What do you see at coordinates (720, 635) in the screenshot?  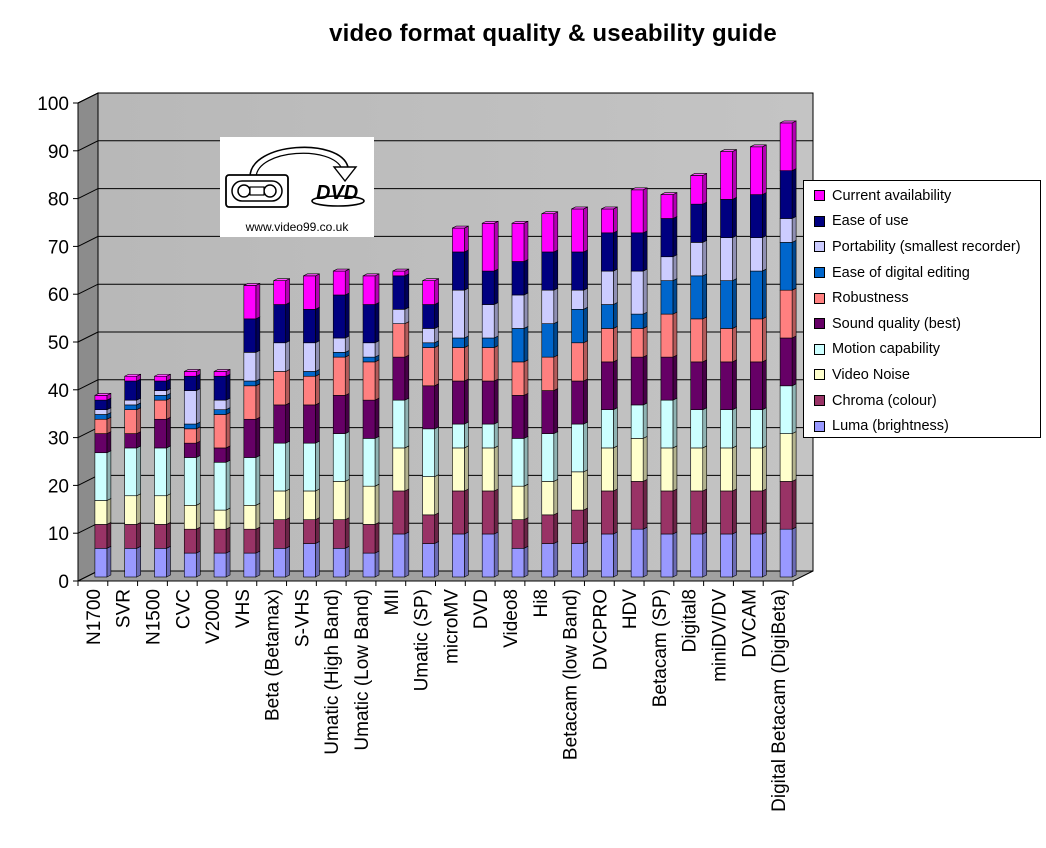 I see `x-tick-label: miniDV/DV` at bounding box center [720, 635].